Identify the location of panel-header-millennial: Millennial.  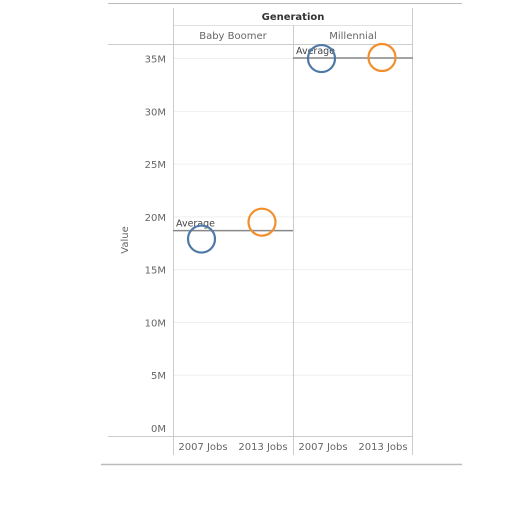
(352, 36).